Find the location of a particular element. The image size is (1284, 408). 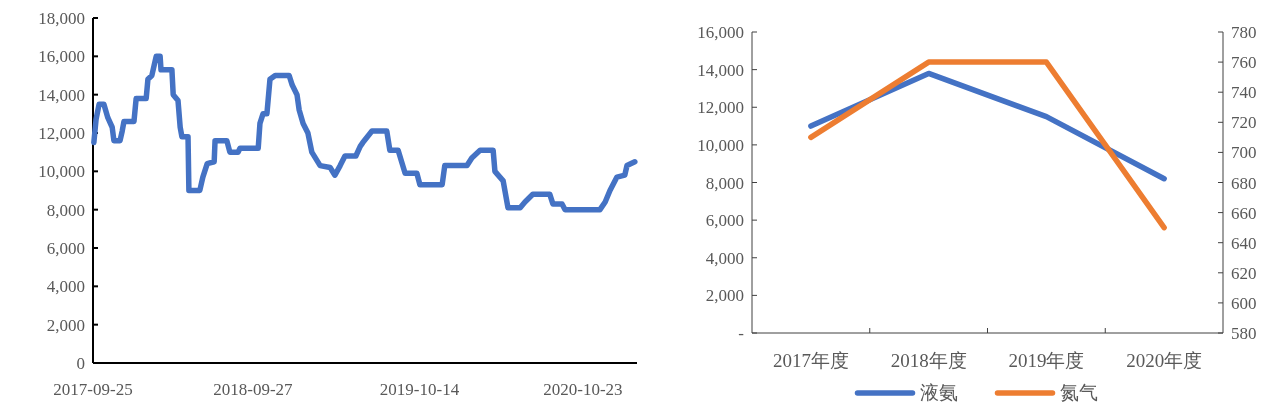

x-tick-label: 2019年度 is located at coordinates (1046, 360).